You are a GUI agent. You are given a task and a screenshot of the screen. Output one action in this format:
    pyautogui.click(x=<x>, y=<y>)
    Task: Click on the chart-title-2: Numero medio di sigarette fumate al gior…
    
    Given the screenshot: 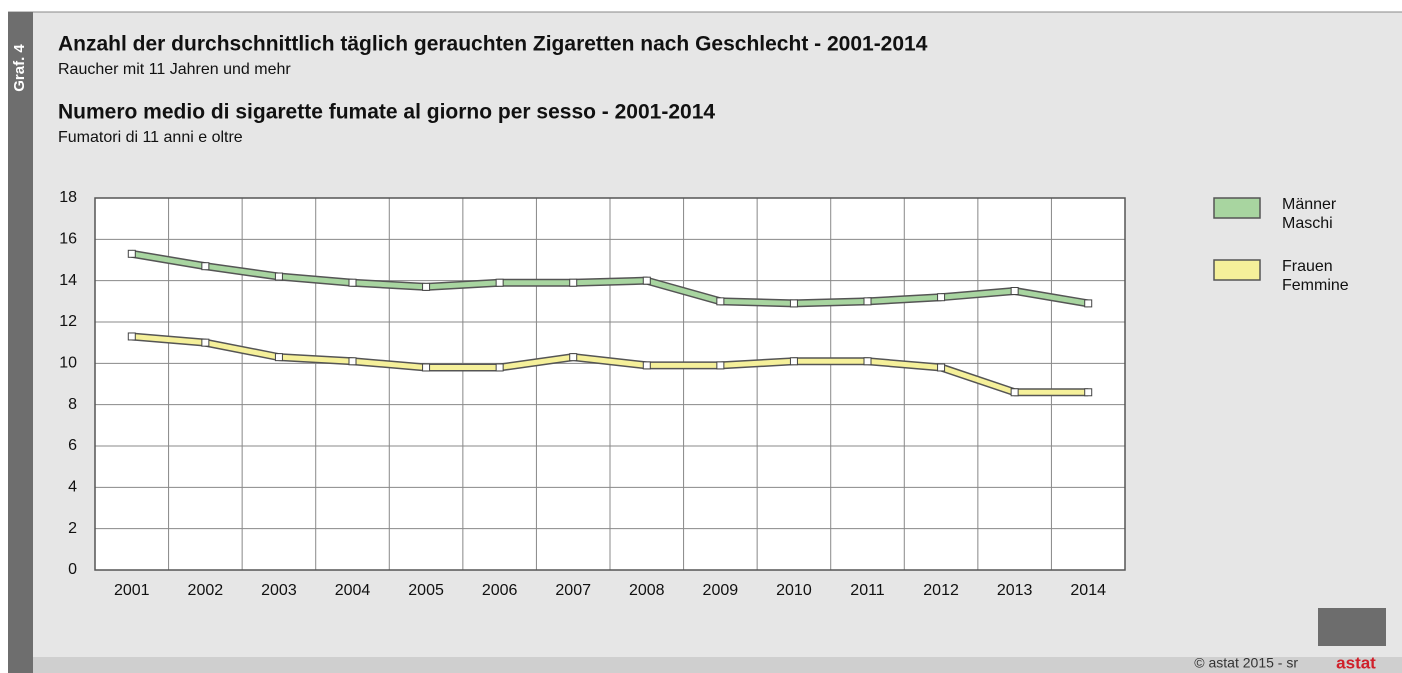 What is the action you would take?
    pyautogui.click(x=386, y=112)
    